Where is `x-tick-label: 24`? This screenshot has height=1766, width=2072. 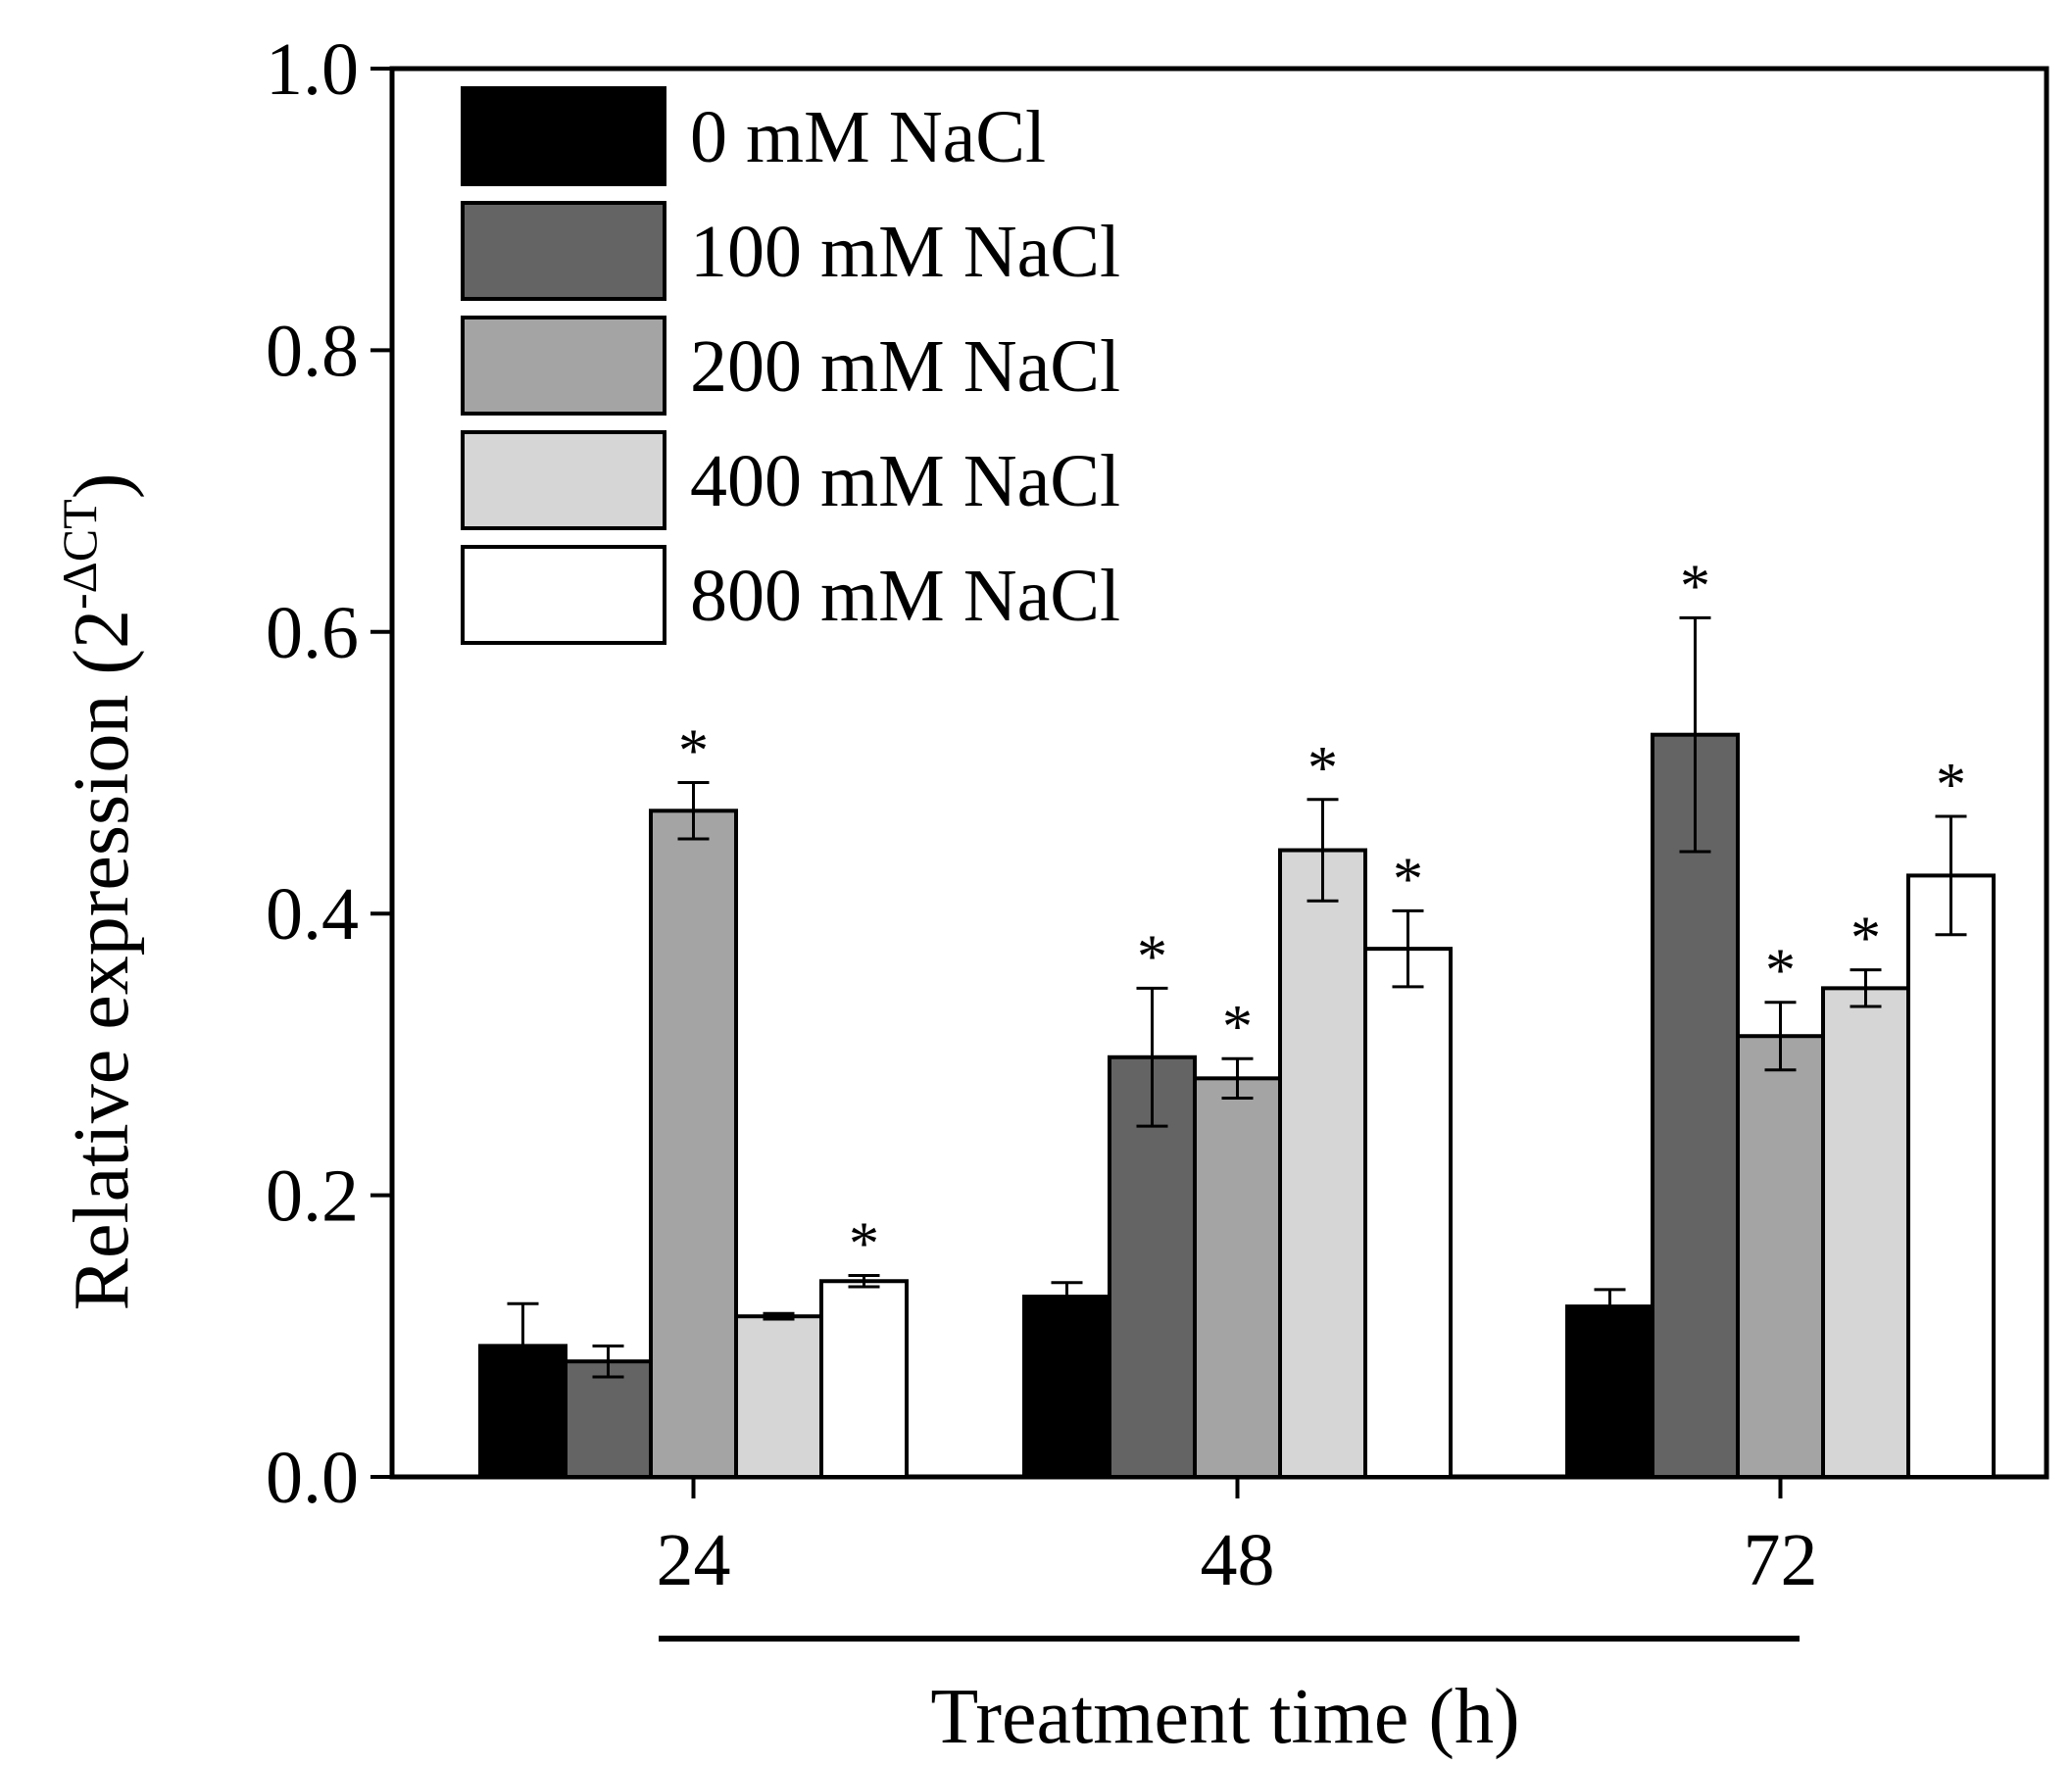
x-tick-label: 24 is located at coordinates (694, 1560).